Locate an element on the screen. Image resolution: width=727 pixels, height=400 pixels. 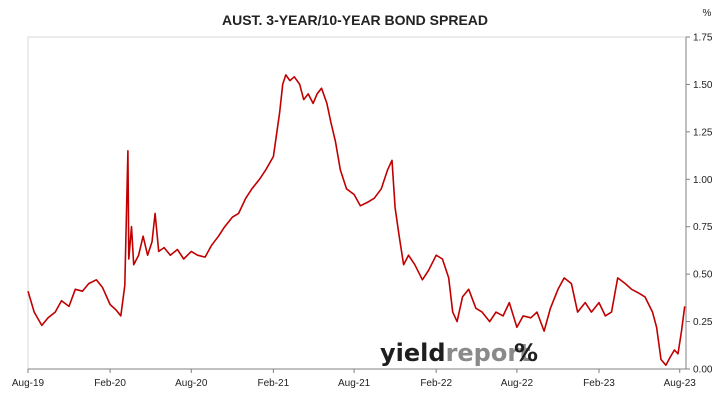
x-tick-label: Feb-23 is located at coordinates (599, 383).